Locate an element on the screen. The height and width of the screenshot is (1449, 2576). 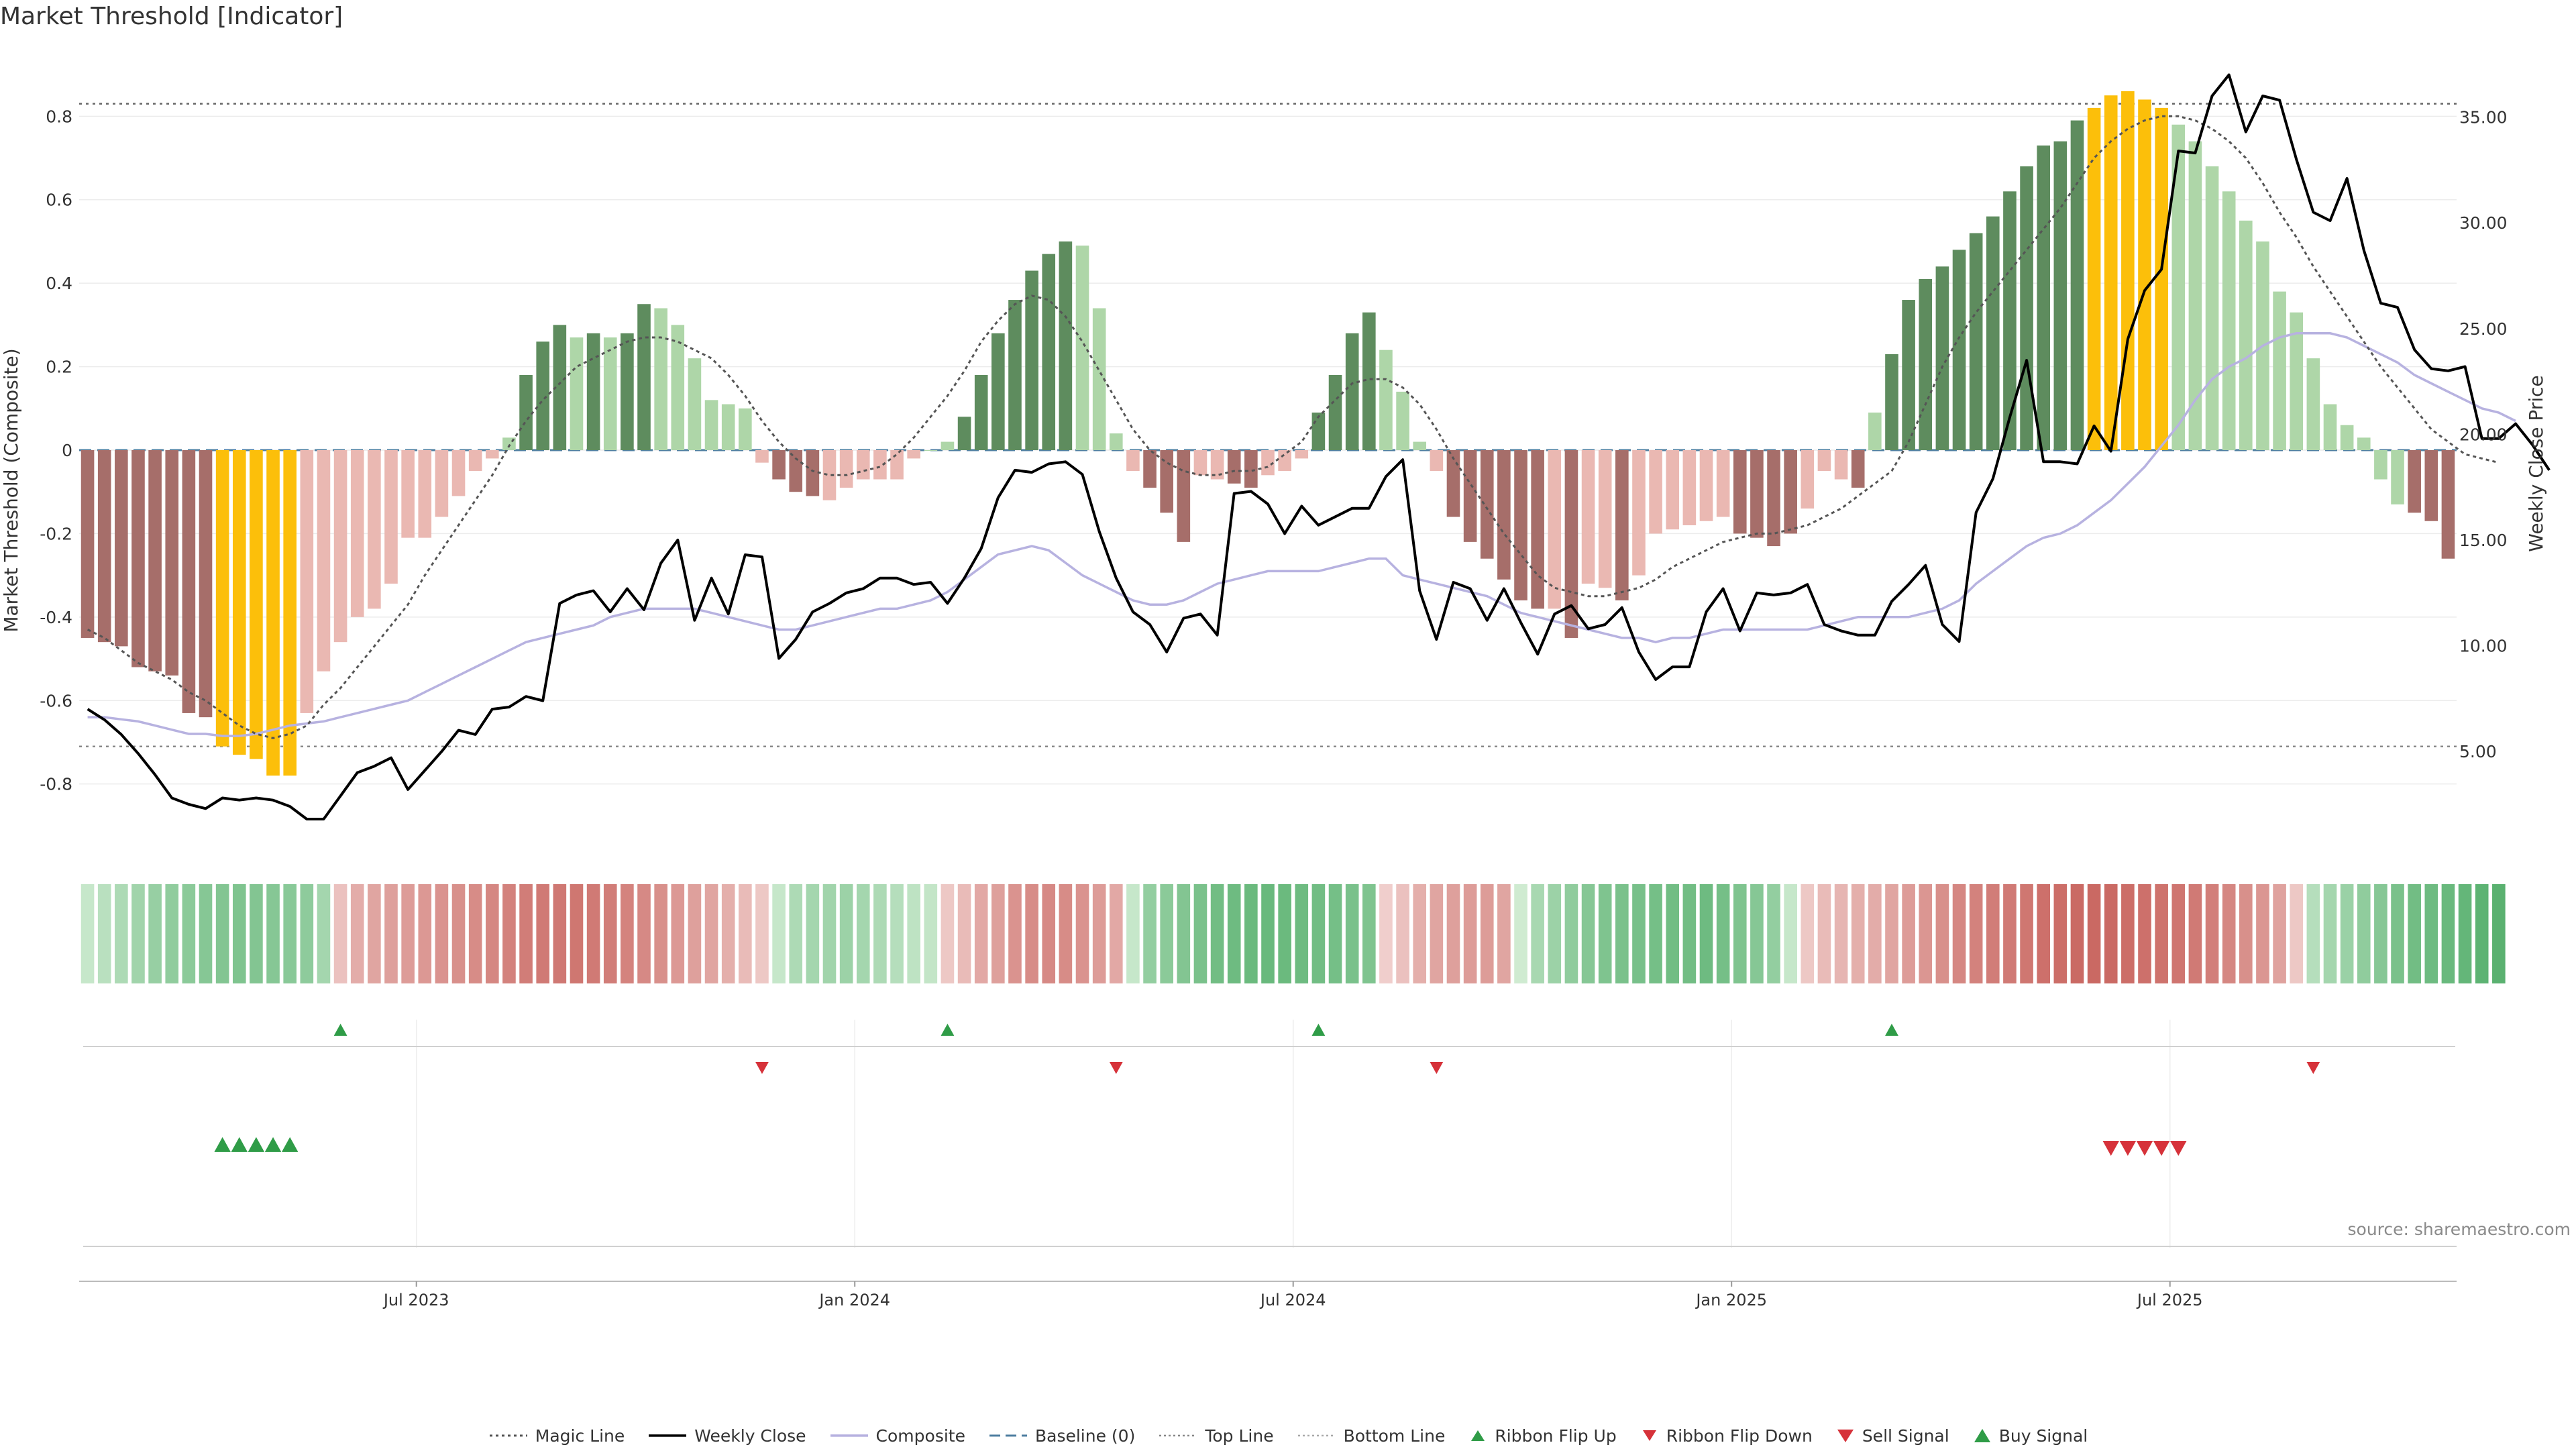
source-note: source: sharemaestro.com is located at coordinates (2459, 1229).